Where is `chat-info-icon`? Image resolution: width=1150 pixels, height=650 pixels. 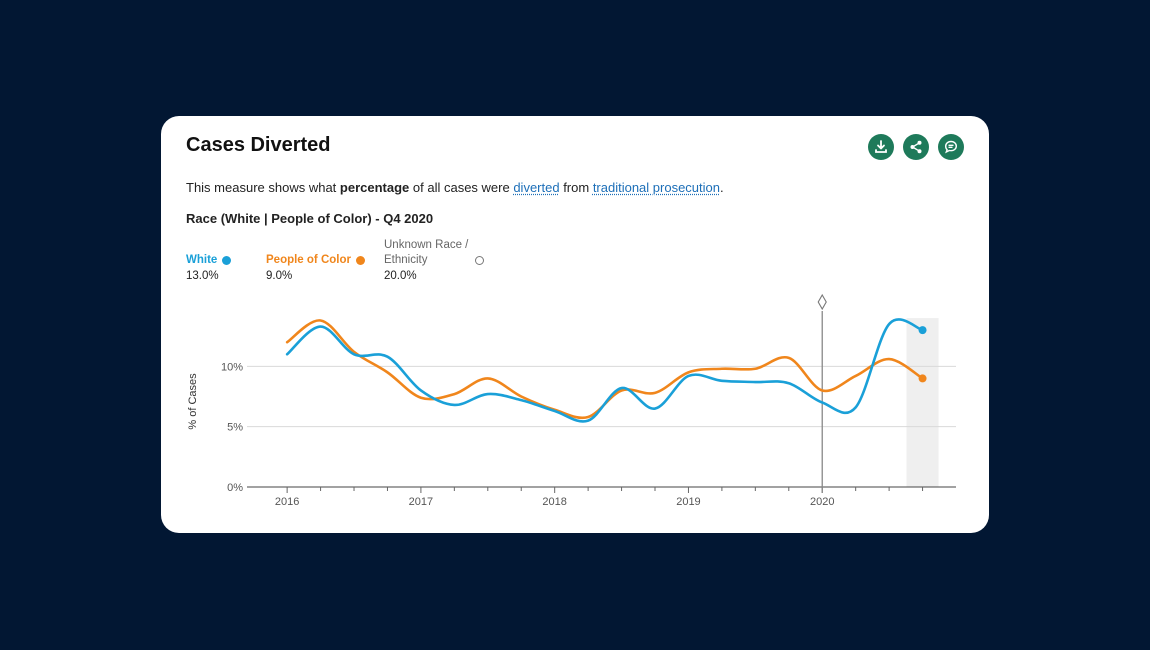 chat-info-icon is located at coordinates (951, 147).